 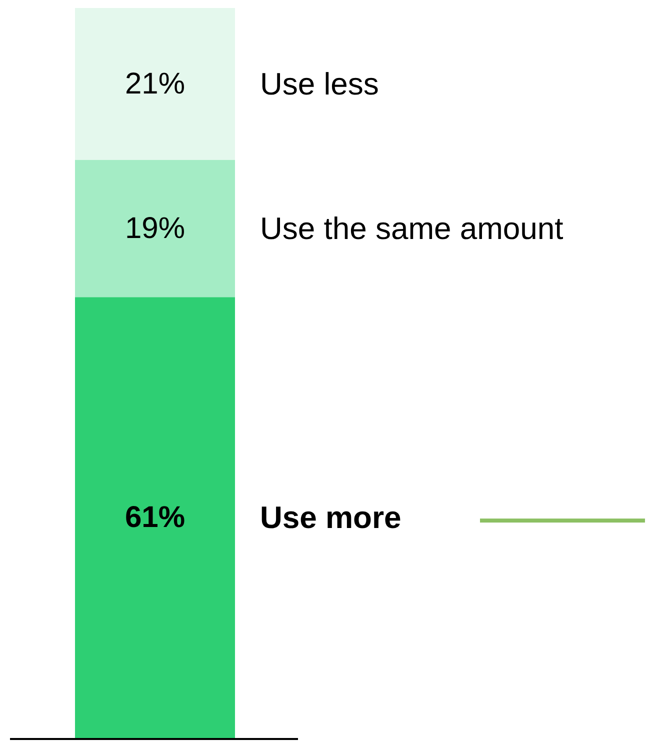 I want to click on series-label: Use the same amount, so click(x=412, y=228).